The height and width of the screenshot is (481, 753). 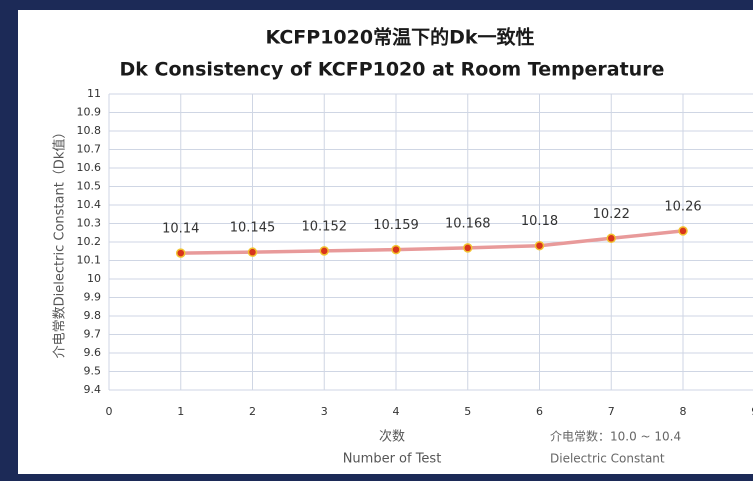 I want to click on data-label: 10.168, so click(x=468, y=223).